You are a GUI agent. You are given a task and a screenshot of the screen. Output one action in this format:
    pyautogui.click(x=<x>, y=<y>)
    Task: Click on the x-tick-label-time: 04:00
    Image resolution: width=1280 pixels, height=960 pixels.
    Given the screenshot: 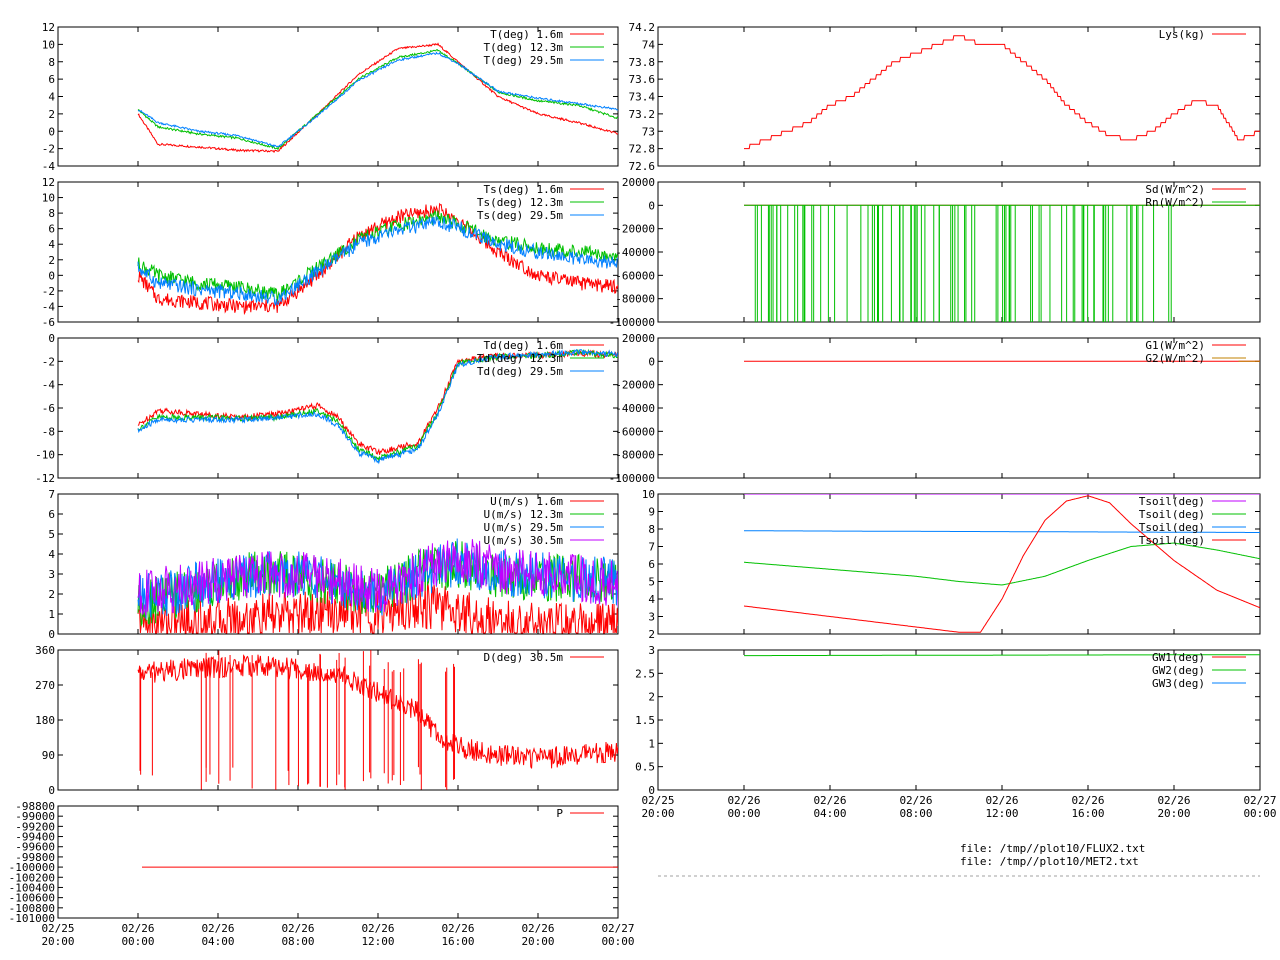 What is the action you would take?
    pyautogui.click(x=217, y=941)
    